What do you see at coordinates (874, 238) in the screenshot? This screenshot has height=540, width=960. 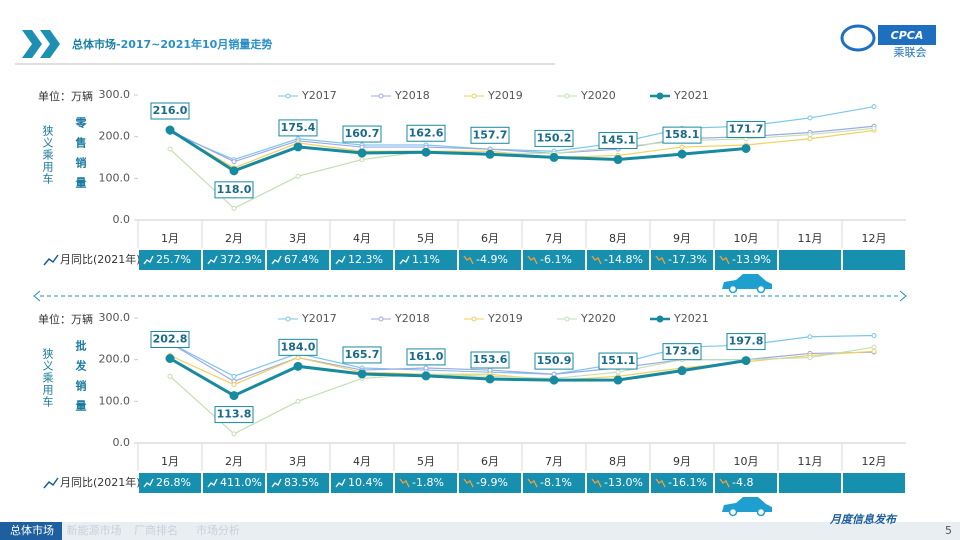 I see `x-tick-label: 12月` at bounding box center [874, 238].